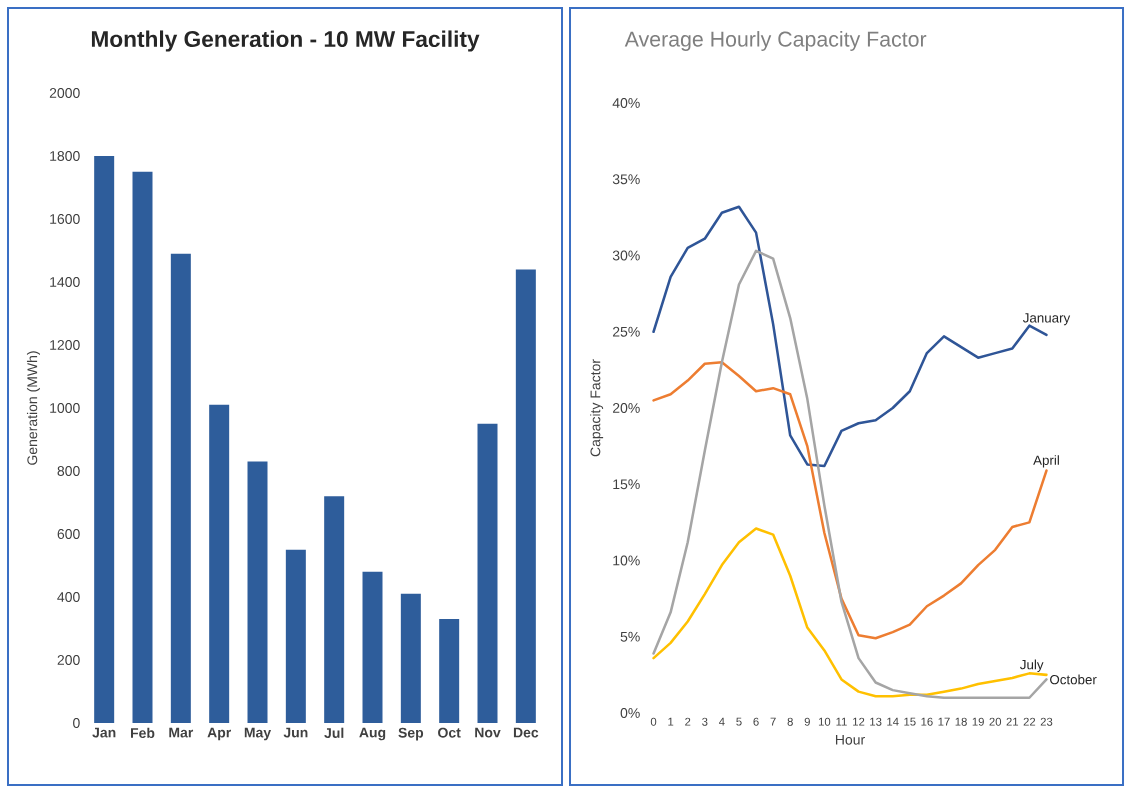 The height and width of the screenshot is (793, 1131). I want to click on y-tick-label: 800, so click(68, 471).